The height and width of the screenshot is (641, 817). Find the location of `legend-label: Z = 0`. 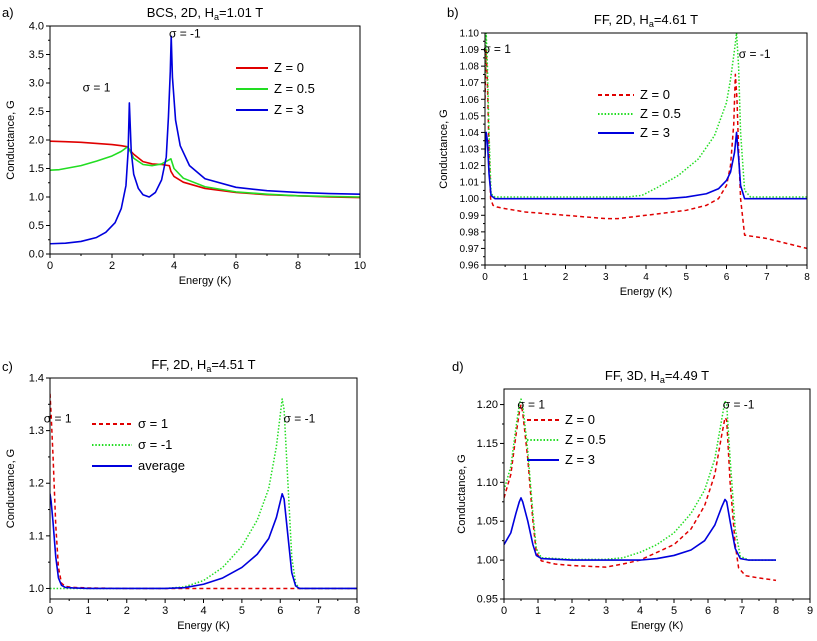

legend-label: Z = 0 is located at coordinates (289, 67).